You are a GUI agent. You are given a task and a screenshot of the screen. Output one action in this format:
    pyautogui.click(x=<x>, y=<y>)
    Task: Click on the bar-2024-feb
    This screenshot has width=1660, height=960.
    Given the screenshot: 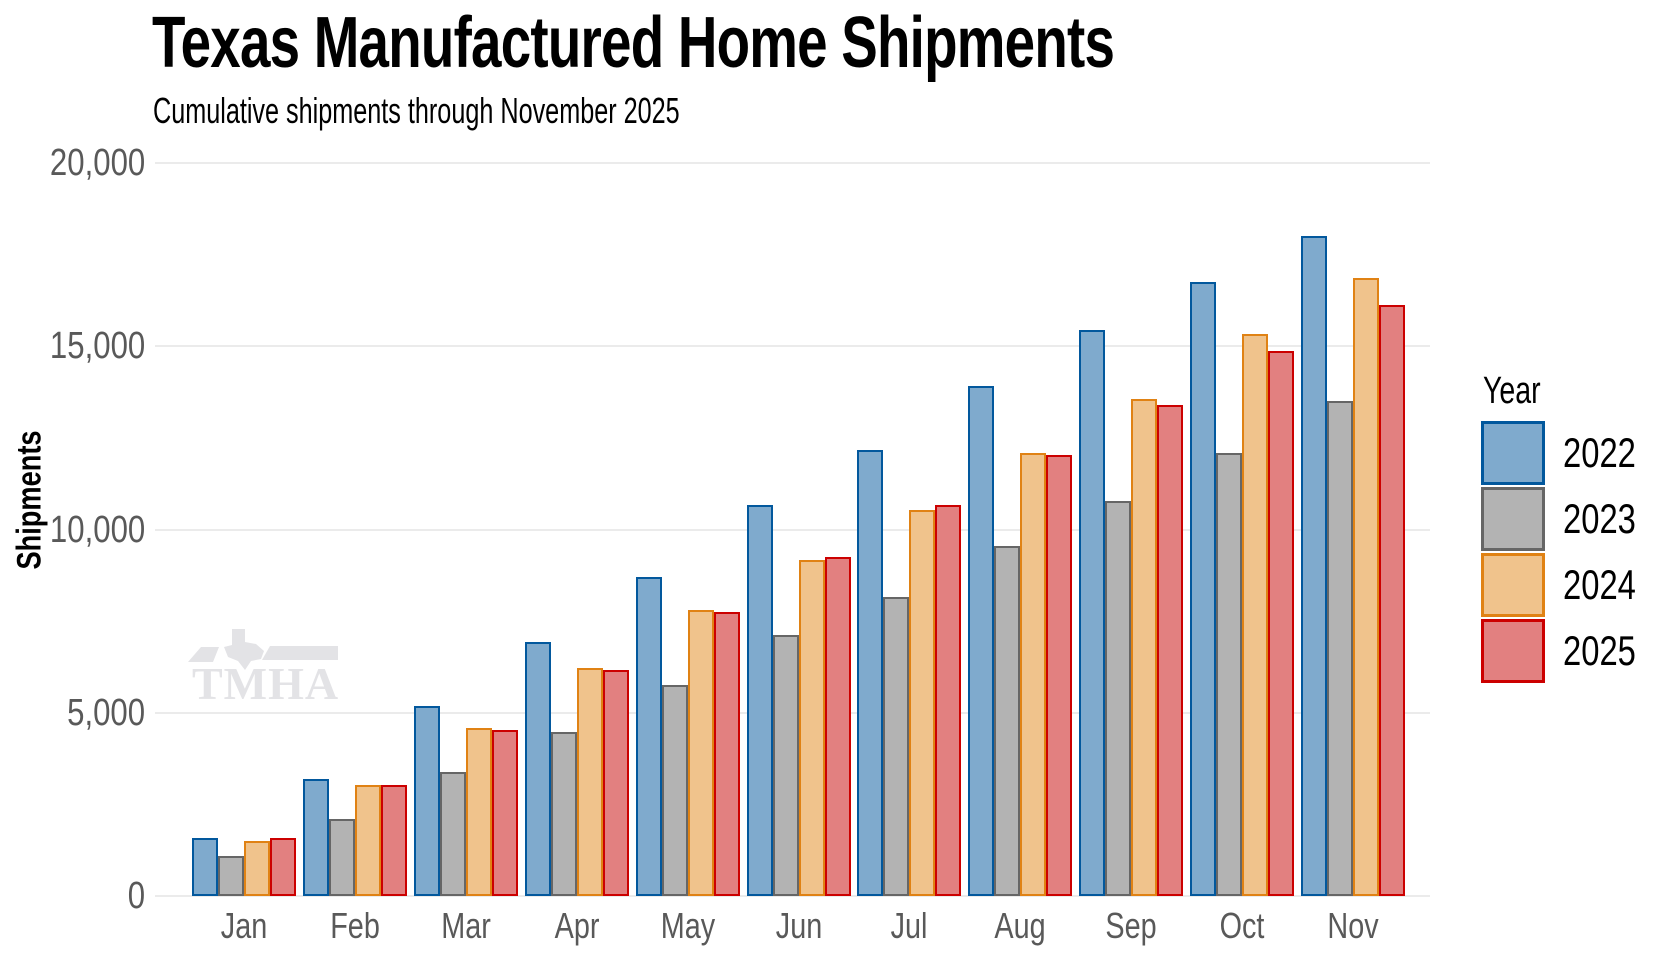 What is the action you would take?
    pyautogui.click(x=368, y=840)
    